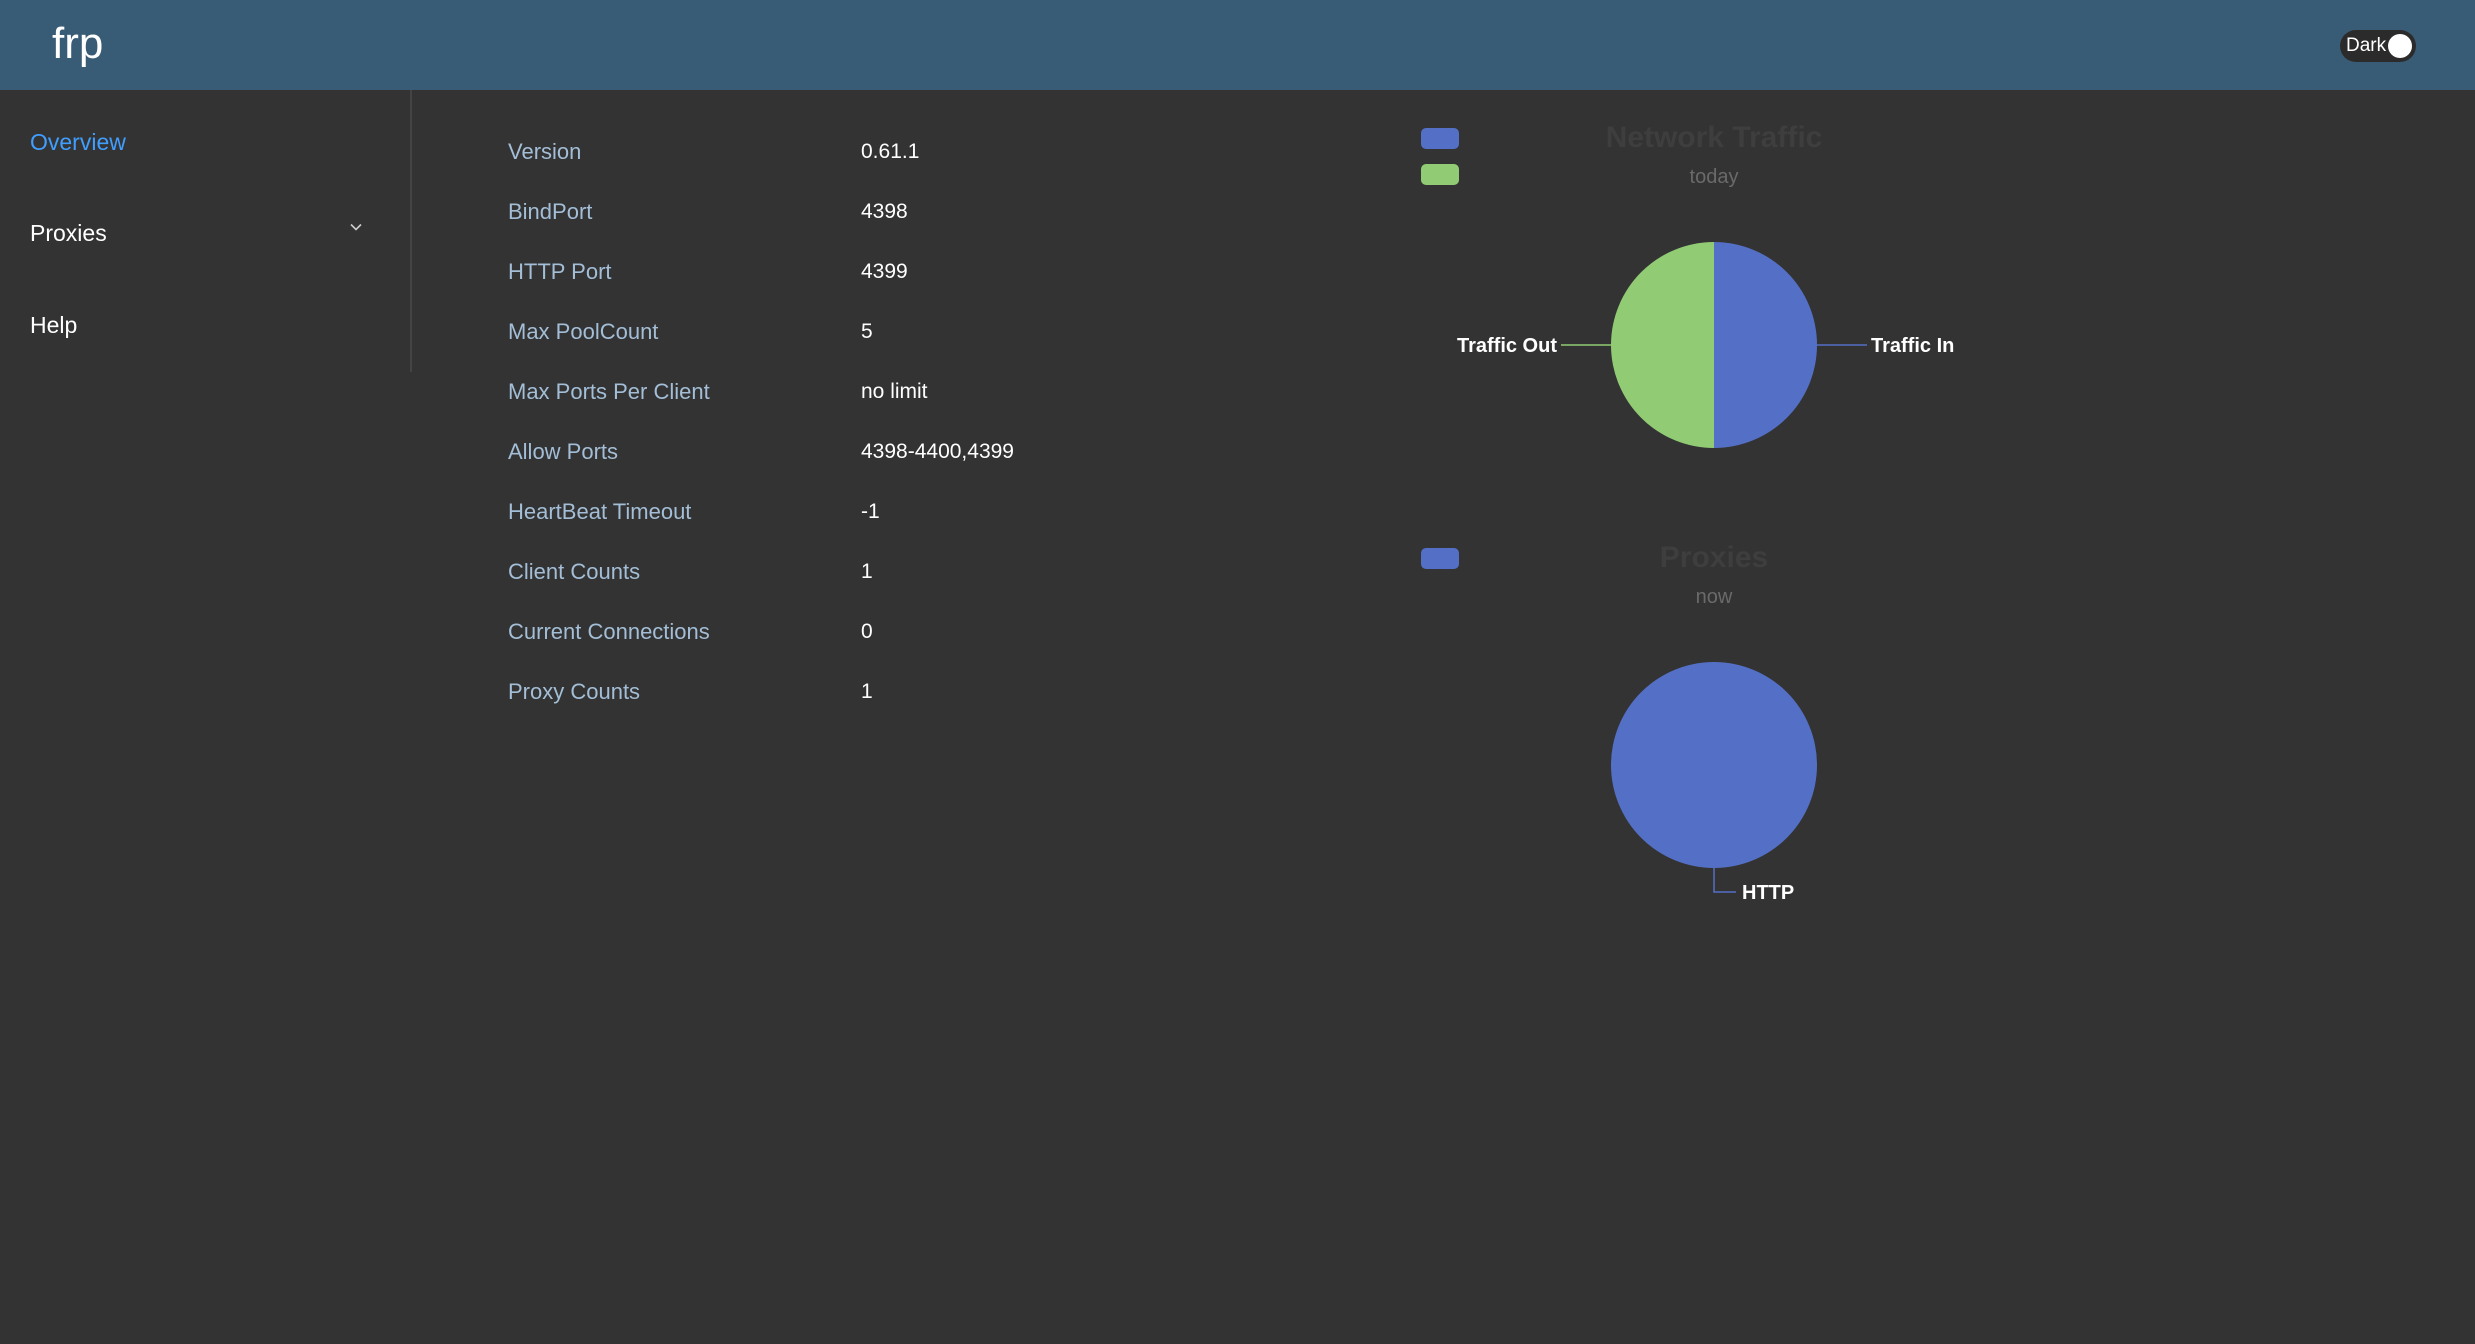  Describe the element at coordinates (560, 271) in the screenshot. I see `info-label: HTTP Port` at that location.